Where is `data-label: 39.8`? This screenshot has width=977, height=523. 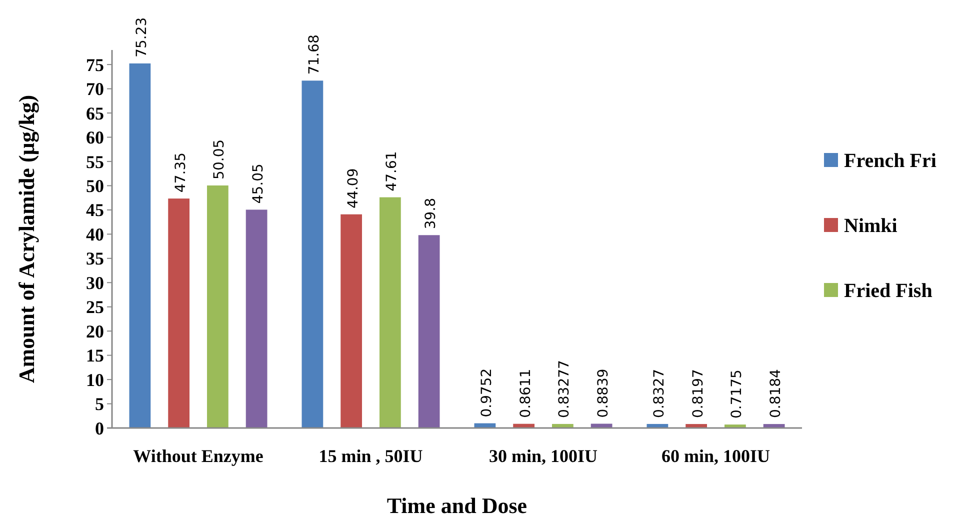 data-label: 39.8 is located at coordinates (431, 214).